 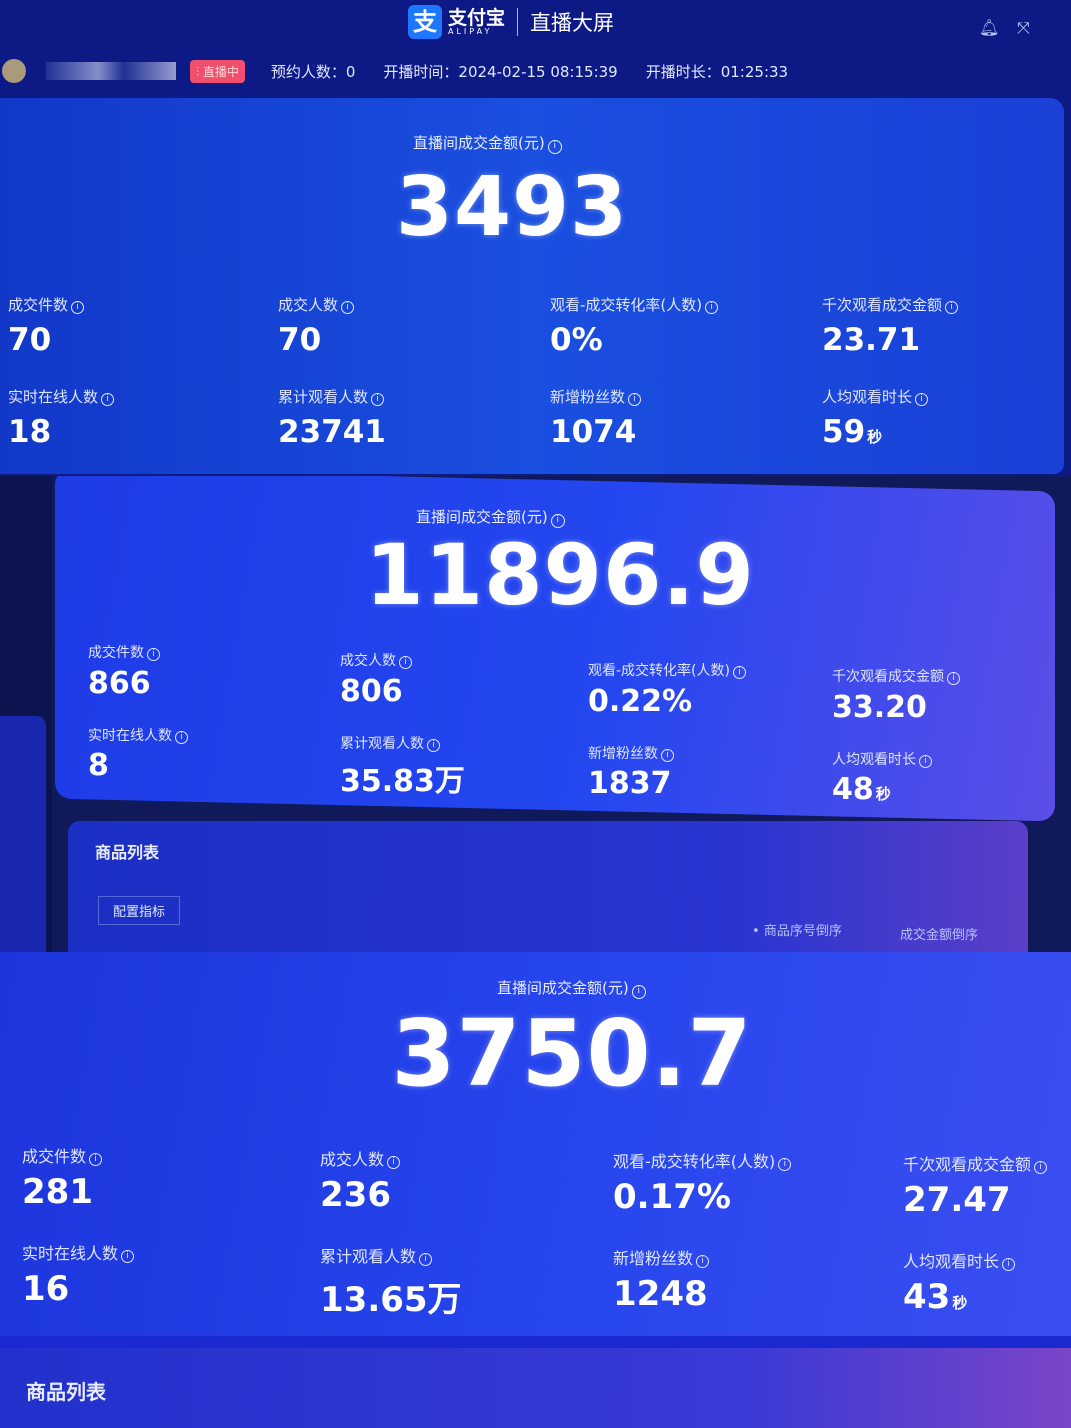 I want to click on metric-label-text: 成交件数, so click(x=38, y=305).